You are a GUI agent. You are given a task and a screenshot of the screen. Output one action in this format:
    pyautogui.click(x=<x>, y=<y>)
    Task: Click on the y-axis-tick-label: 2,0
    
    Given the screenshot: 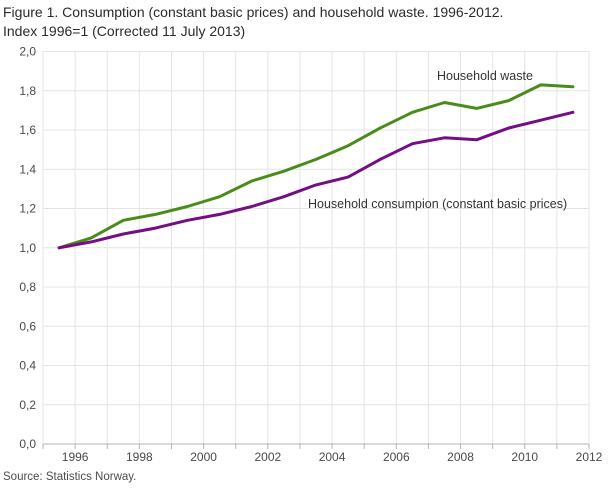 What is the action you would take?
    pyautogui.click(x=27, y=52)
    